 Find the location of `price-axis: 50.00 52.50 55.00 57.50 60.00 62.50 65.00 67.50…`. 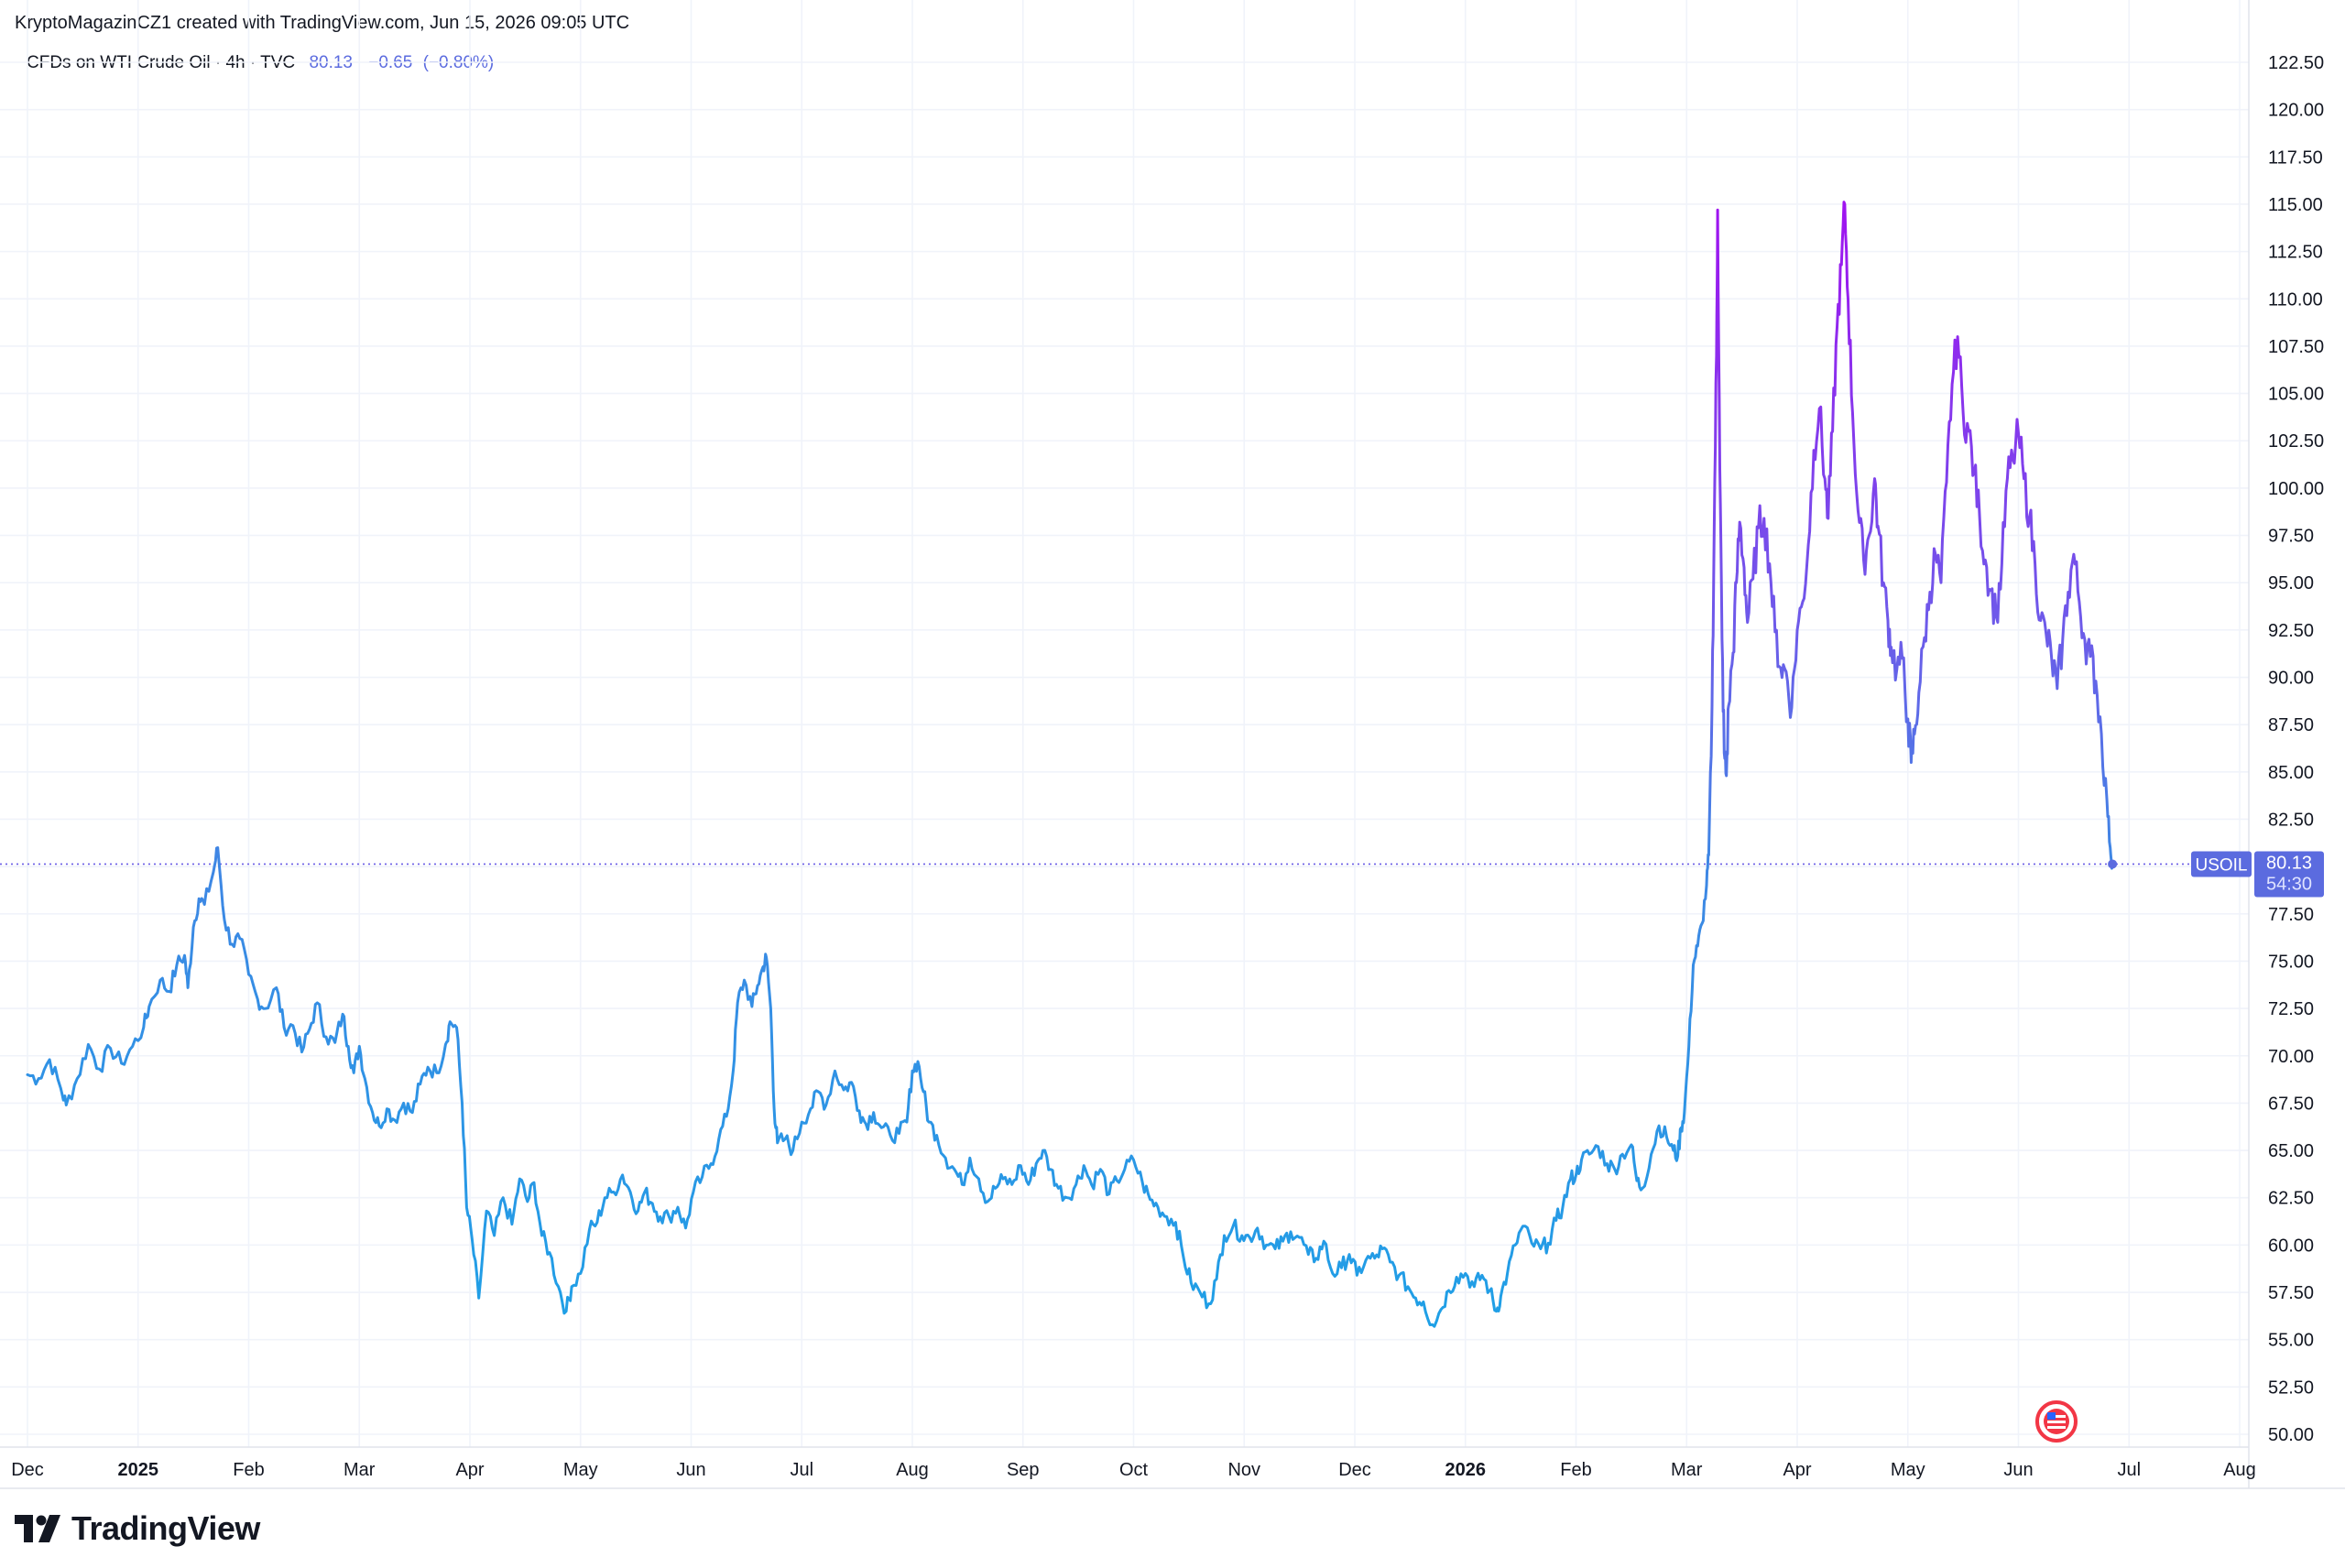

price-axis: 50.00 52.50 55.00 57.50 60.00 62.50 65.00 67.50… is located at coordinates (2296, 749).